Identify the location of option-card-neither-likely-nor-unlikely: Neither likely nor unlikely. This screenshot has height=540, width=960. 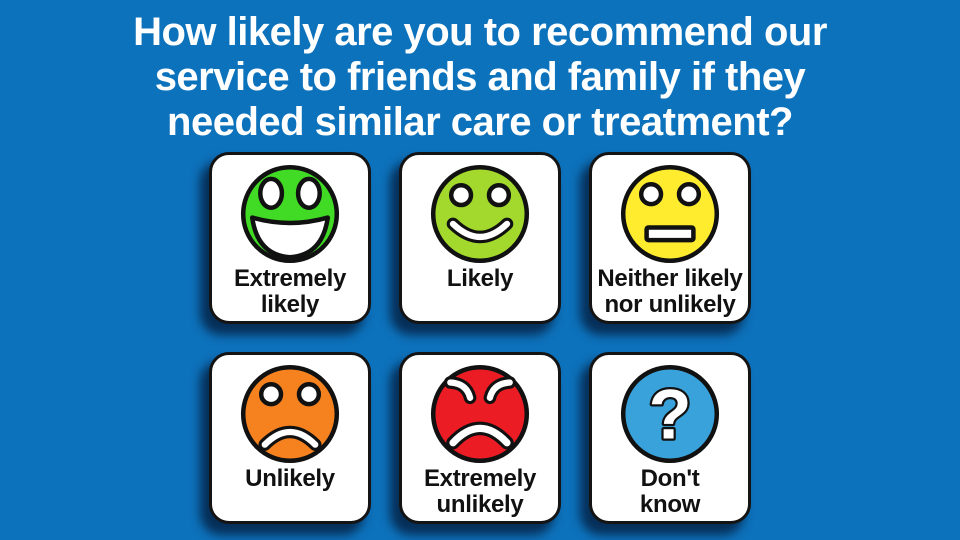
(670, 238).